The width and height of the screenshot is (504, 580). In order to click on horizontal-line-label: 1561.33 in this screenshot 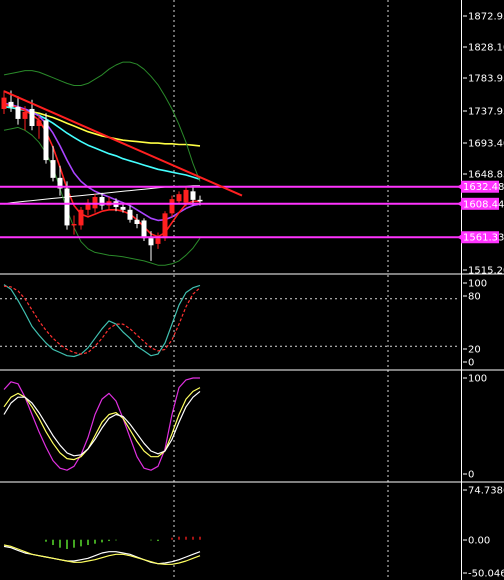, I will do `click(483, 238)`.